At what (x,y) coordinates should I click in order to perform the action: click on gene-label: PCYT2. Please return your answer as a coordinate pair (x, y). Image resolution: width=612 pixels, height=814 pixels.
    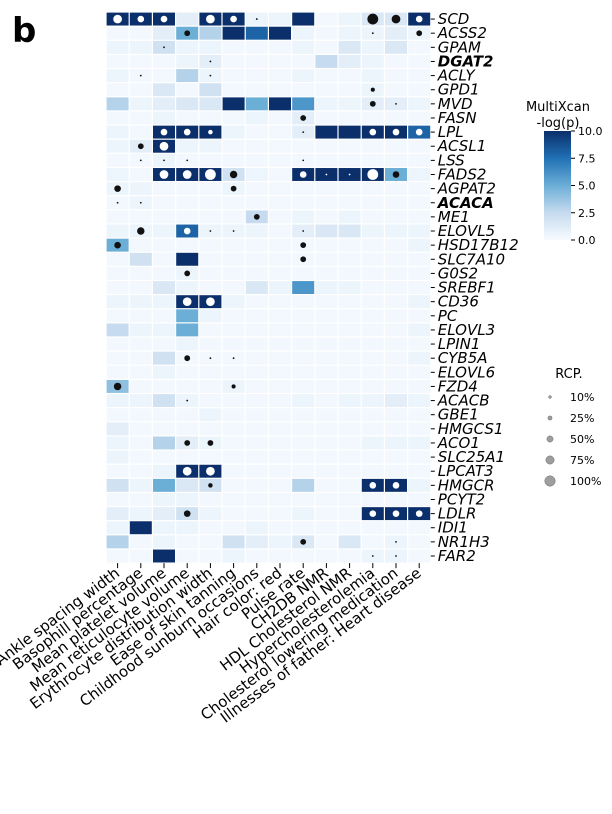
    Looking at the image, I should click on (461, 499).